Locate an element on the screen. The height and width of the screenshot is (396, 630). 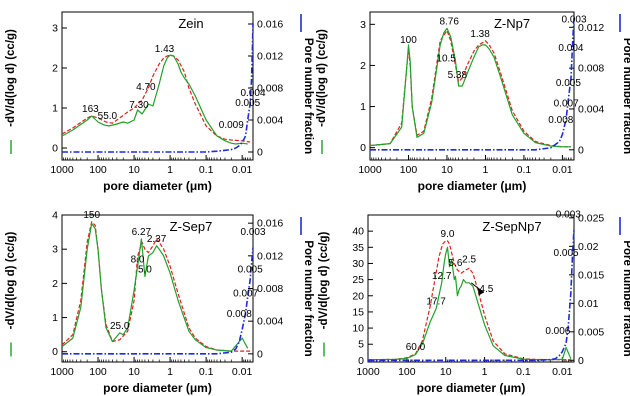
annotation-arrow is located at coordinates (477, 287).